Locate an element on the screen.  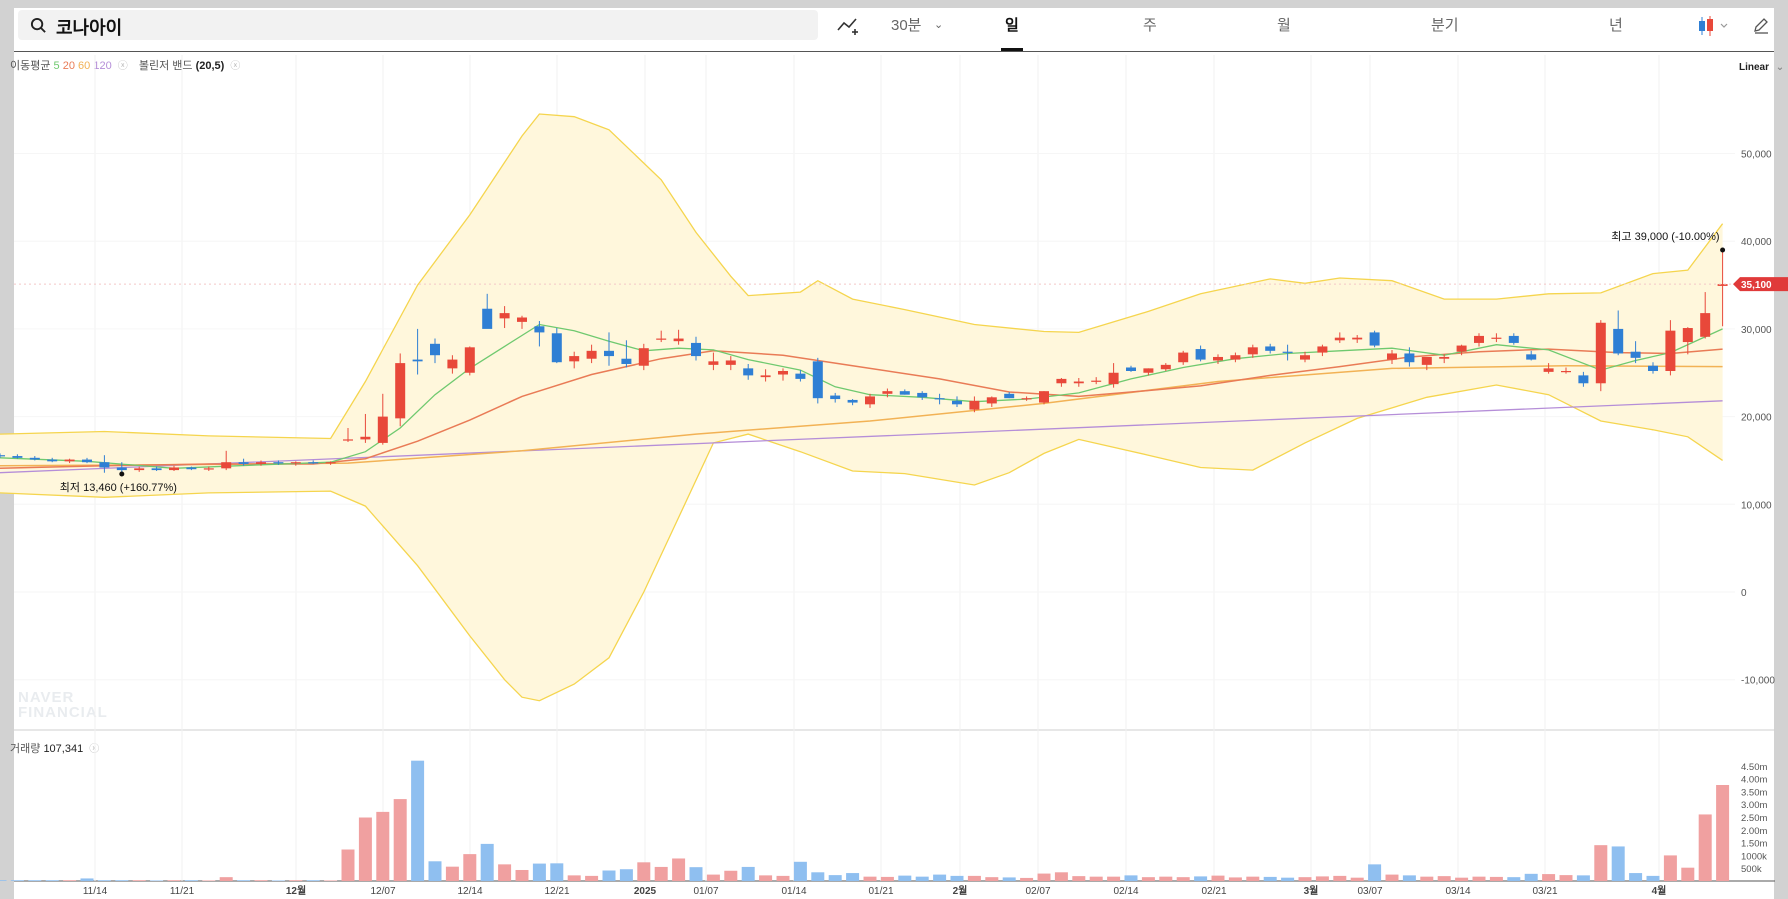
x-tick-label: 01/14 is located at coordinates (793, 891).